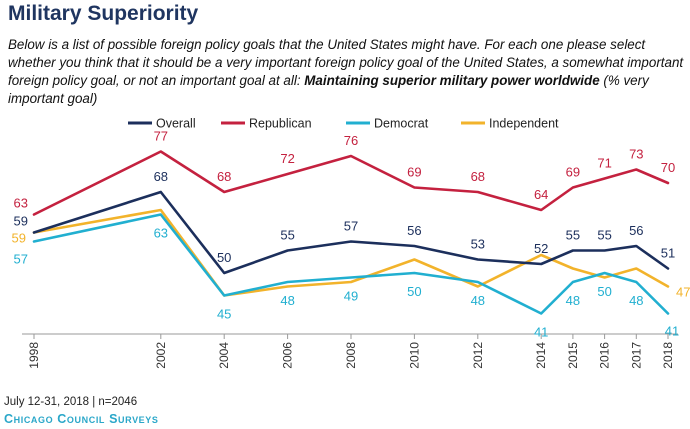 This screenshot has width=690, height=429. What do you see at coordinates (71, 402) in the screenshot?
I see `survey-date: July 12-31, 2018 | n=2046` at bounding box center [71, 402].